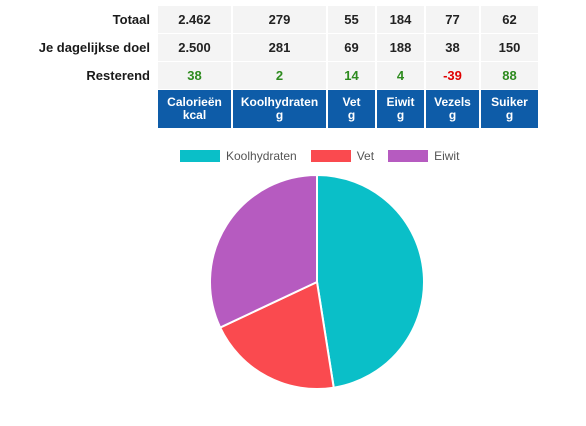 This screenshot has width=586, height=426. What do you see at coordinates (263, 251) in the screenshot?
I see `pie-slice-eiwit` at bounding box center [263, 251].